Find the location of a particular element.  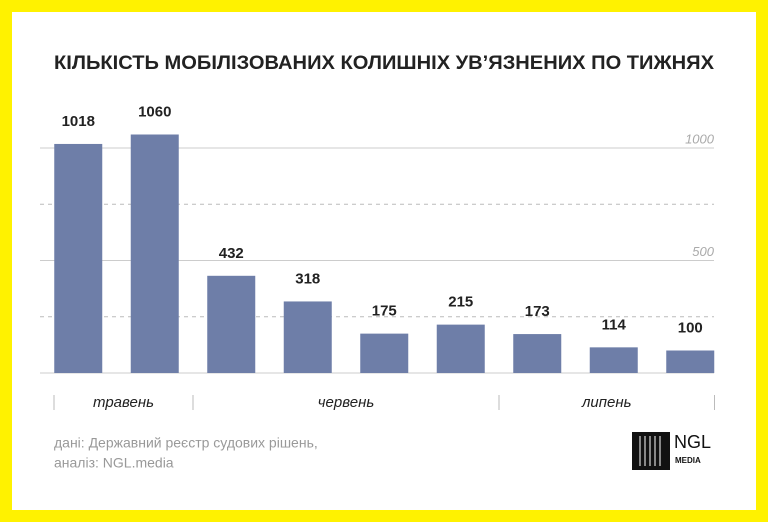

group-label: травень is located at coordinates (123, 402).